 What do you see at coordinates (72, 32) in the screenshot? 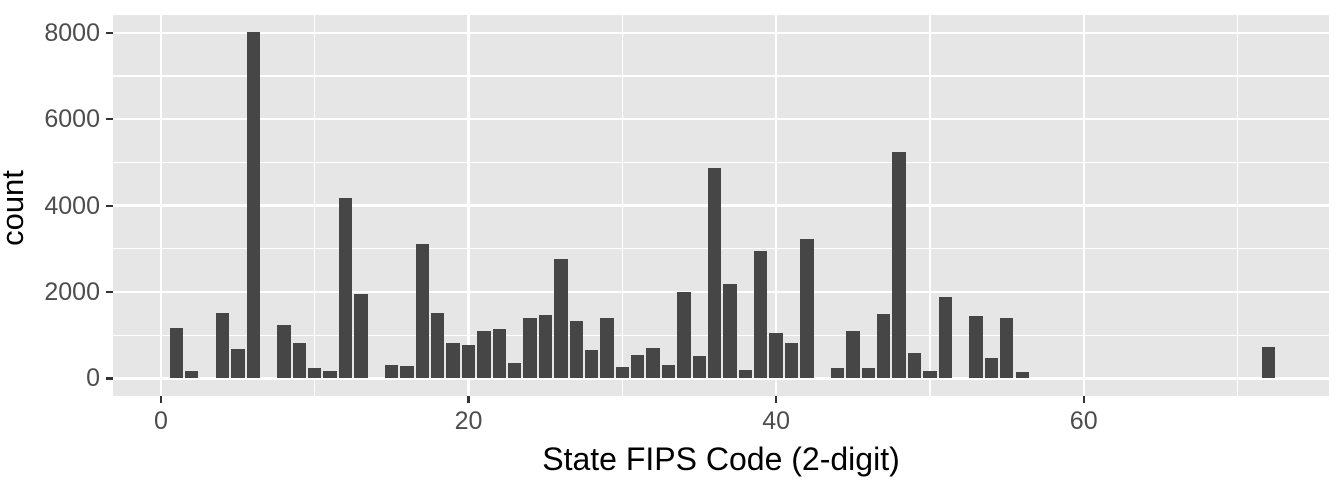
I see `y-tick-label: 8000` at bounding box center [72, 32].